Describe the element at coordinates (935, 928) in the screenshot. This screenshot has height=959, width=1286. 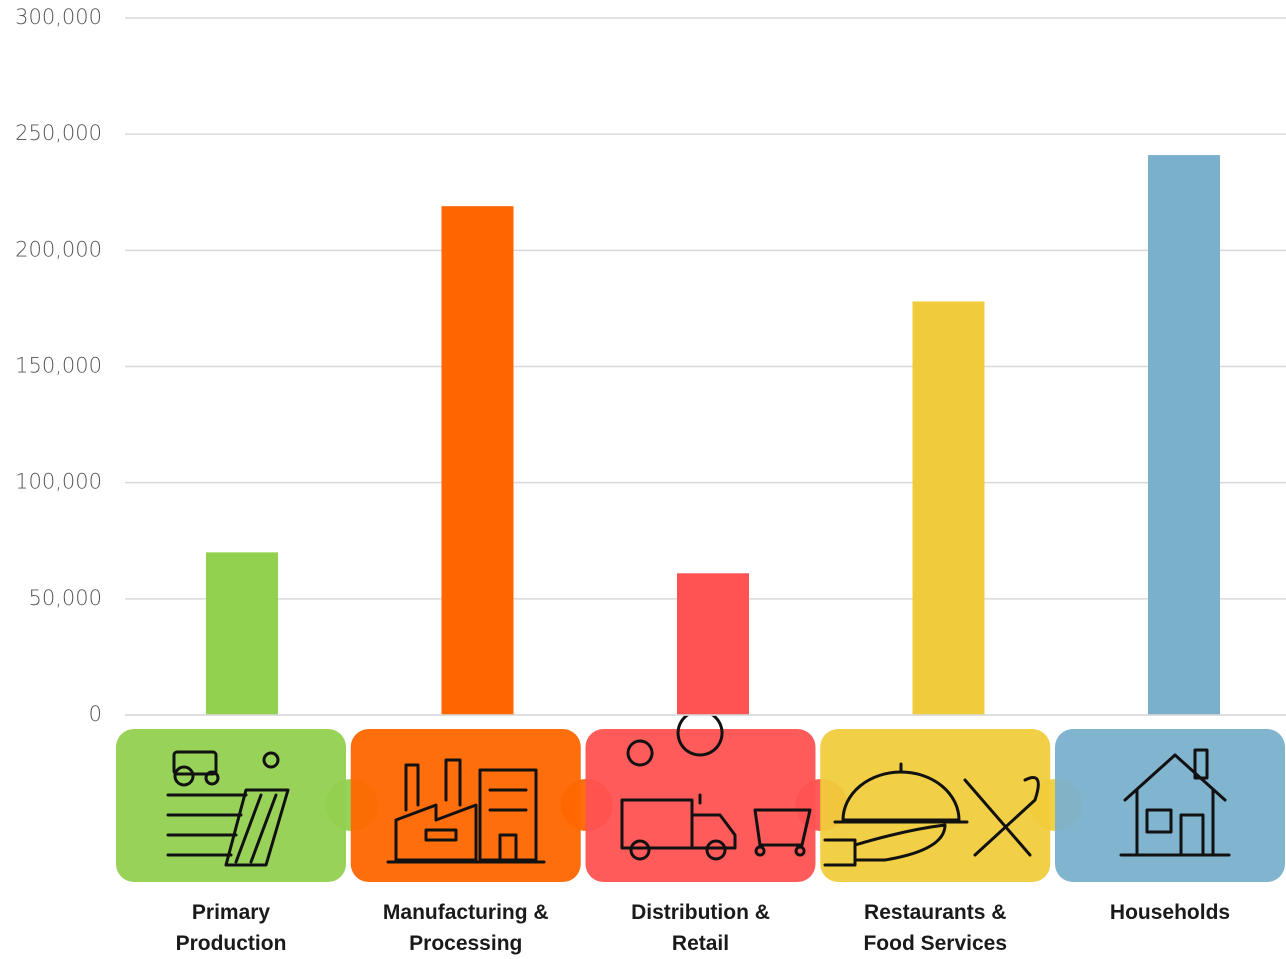
I see `x-tick-label: Restaurants & Food Services` at that location.